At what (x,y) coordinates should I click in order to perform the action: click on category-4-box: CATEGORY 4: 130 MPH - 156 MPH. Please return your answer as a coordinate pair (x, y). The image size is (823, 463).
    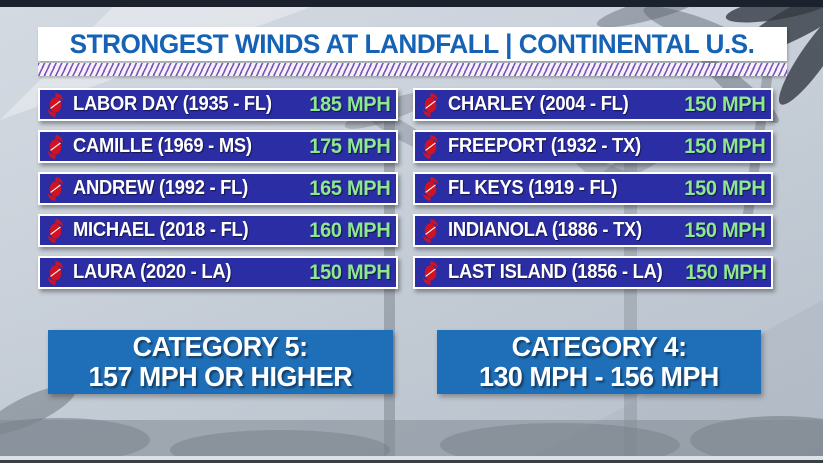
    Looking at the image, I should click on (599, 362).